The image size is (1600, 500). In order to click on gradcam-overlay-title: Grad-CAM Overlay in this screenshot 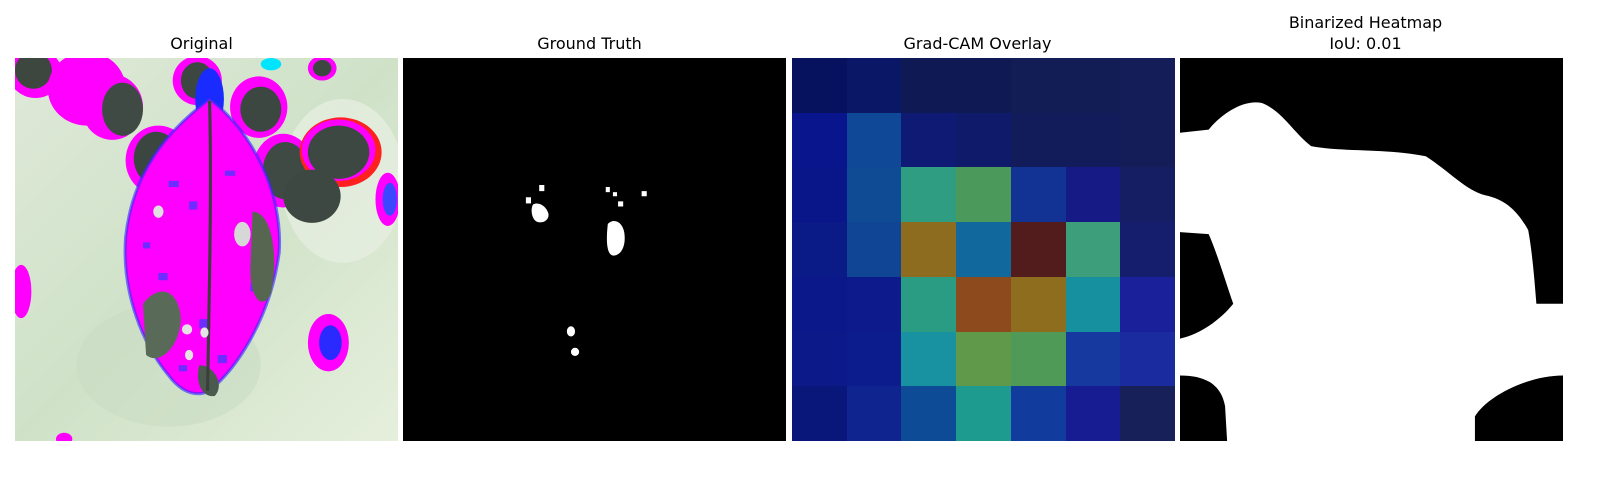, I will do `click(977, 43)`.